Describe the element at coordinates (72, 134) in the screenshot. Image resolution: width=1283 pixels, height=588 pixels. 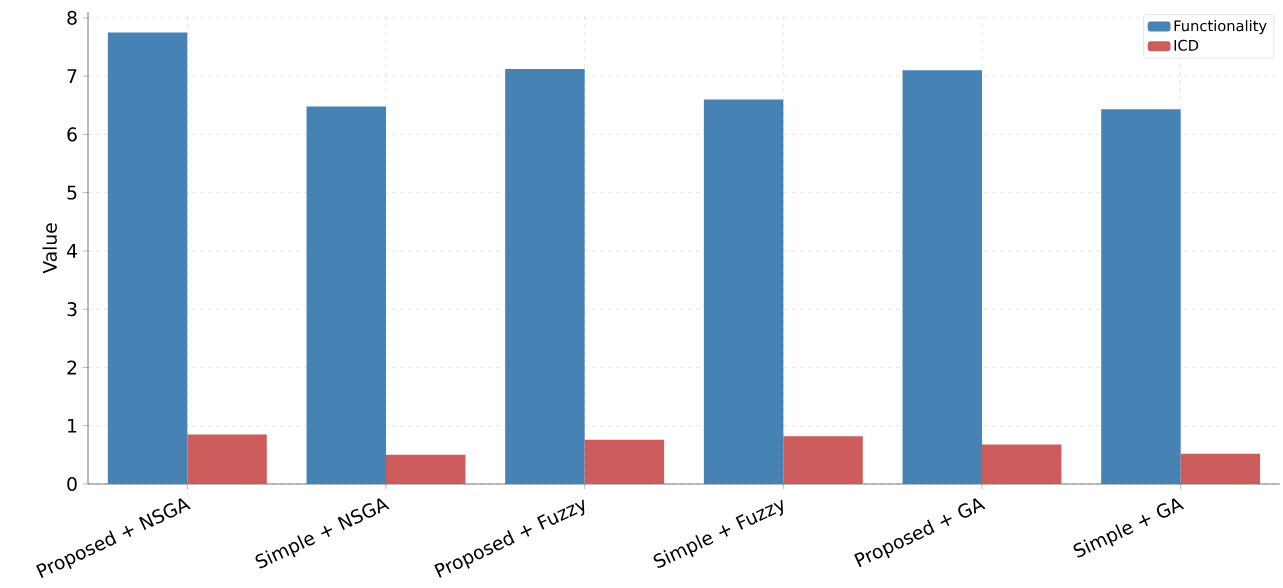
I see `y-tick-label: 6` at that location.